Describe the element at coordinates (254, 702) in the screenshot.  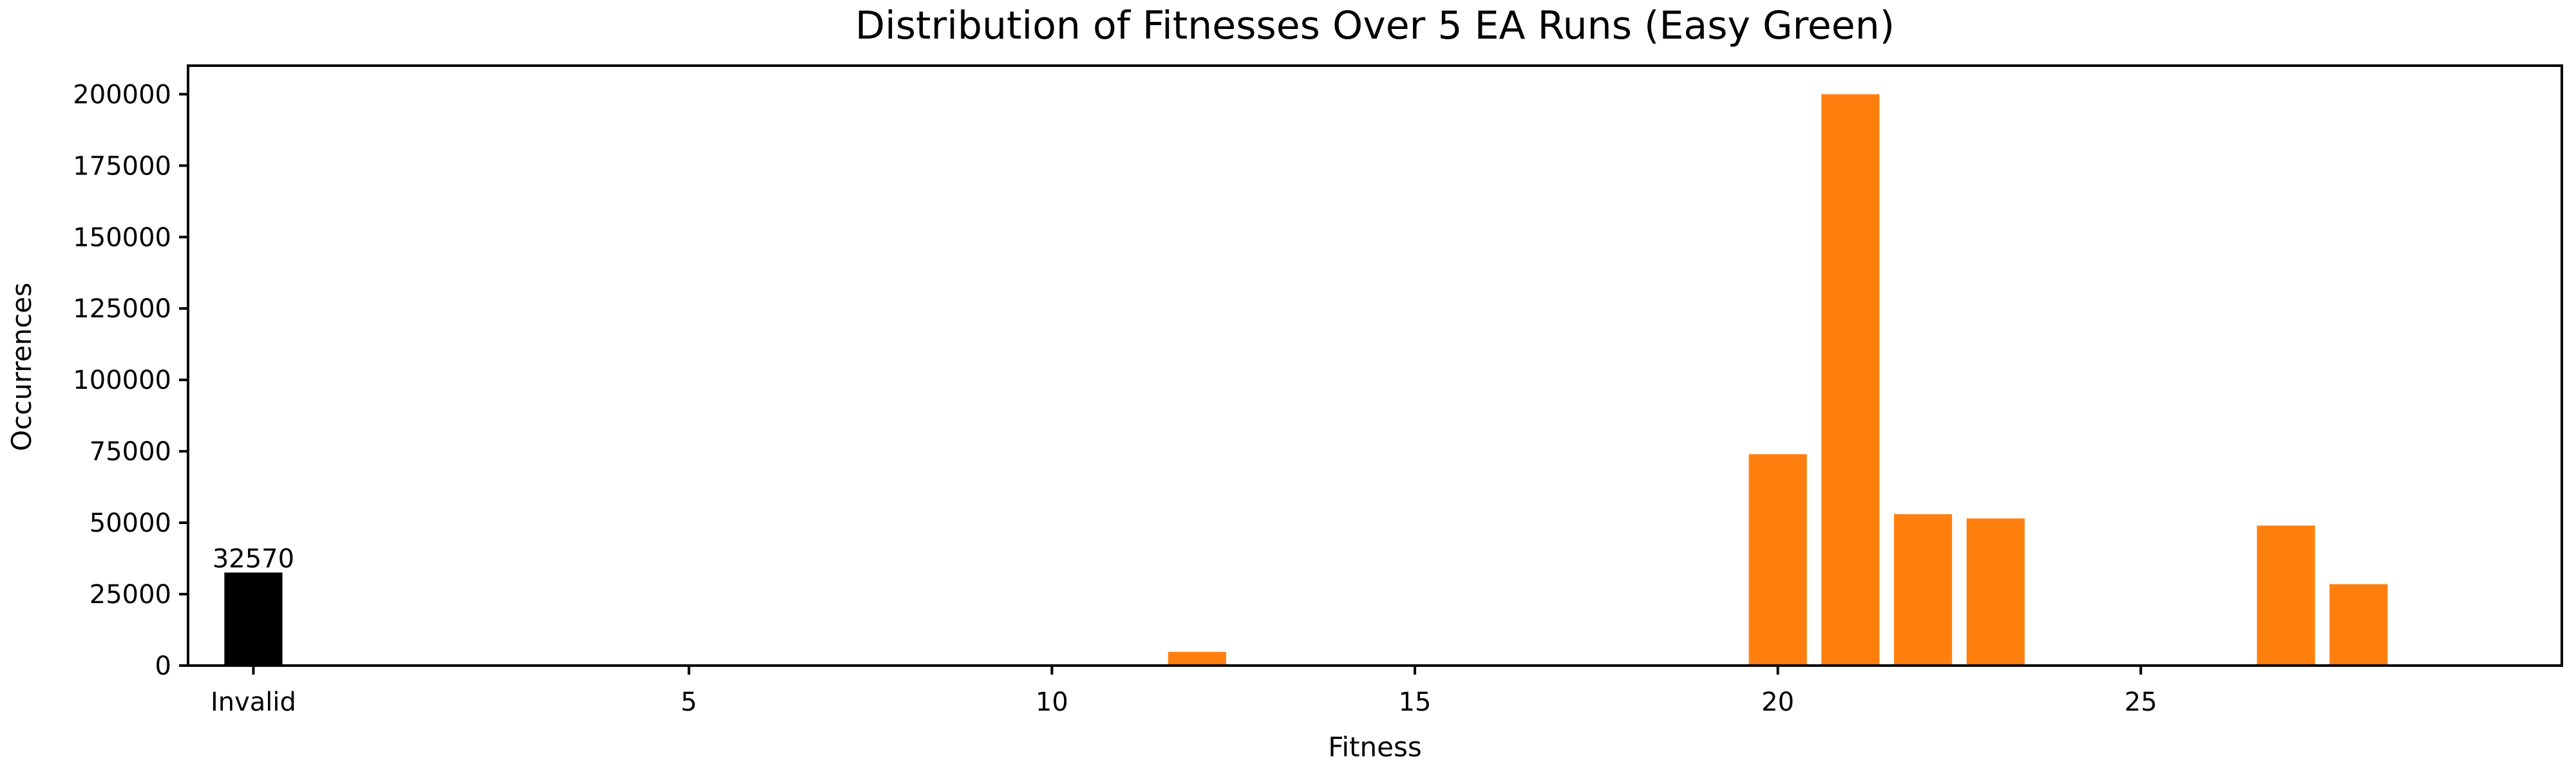
I see `x-tick-label: Invalid` at that location.